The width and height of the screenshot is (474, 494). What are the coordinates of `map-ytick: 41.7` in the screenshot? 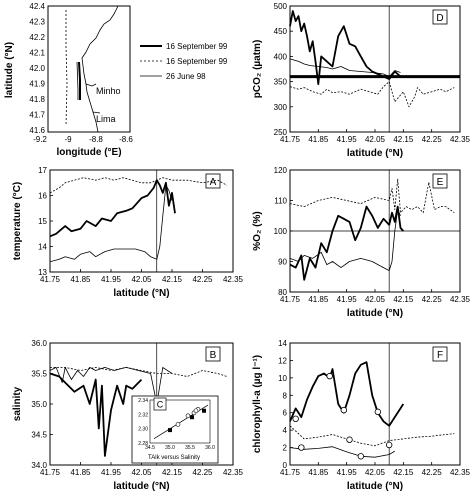 It's located at (37, 115).